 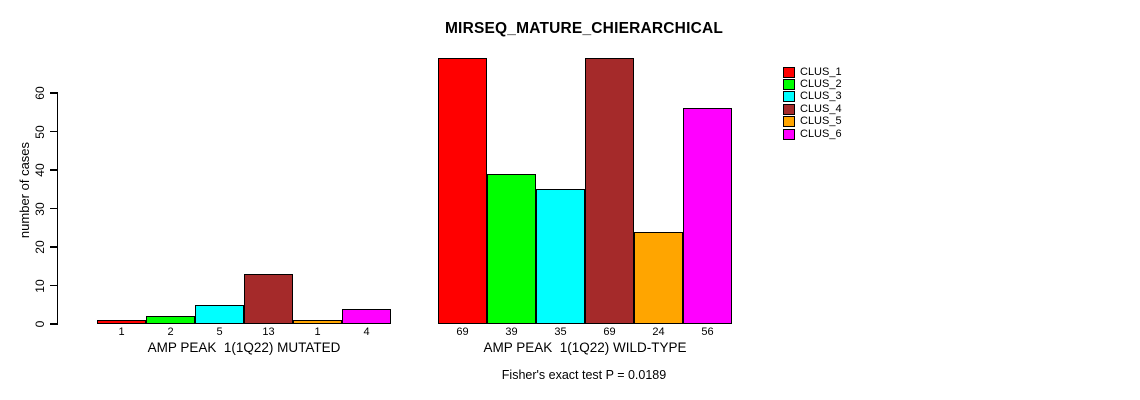 I want to click on y-tick-label: 40, so click(x=40, y=170).